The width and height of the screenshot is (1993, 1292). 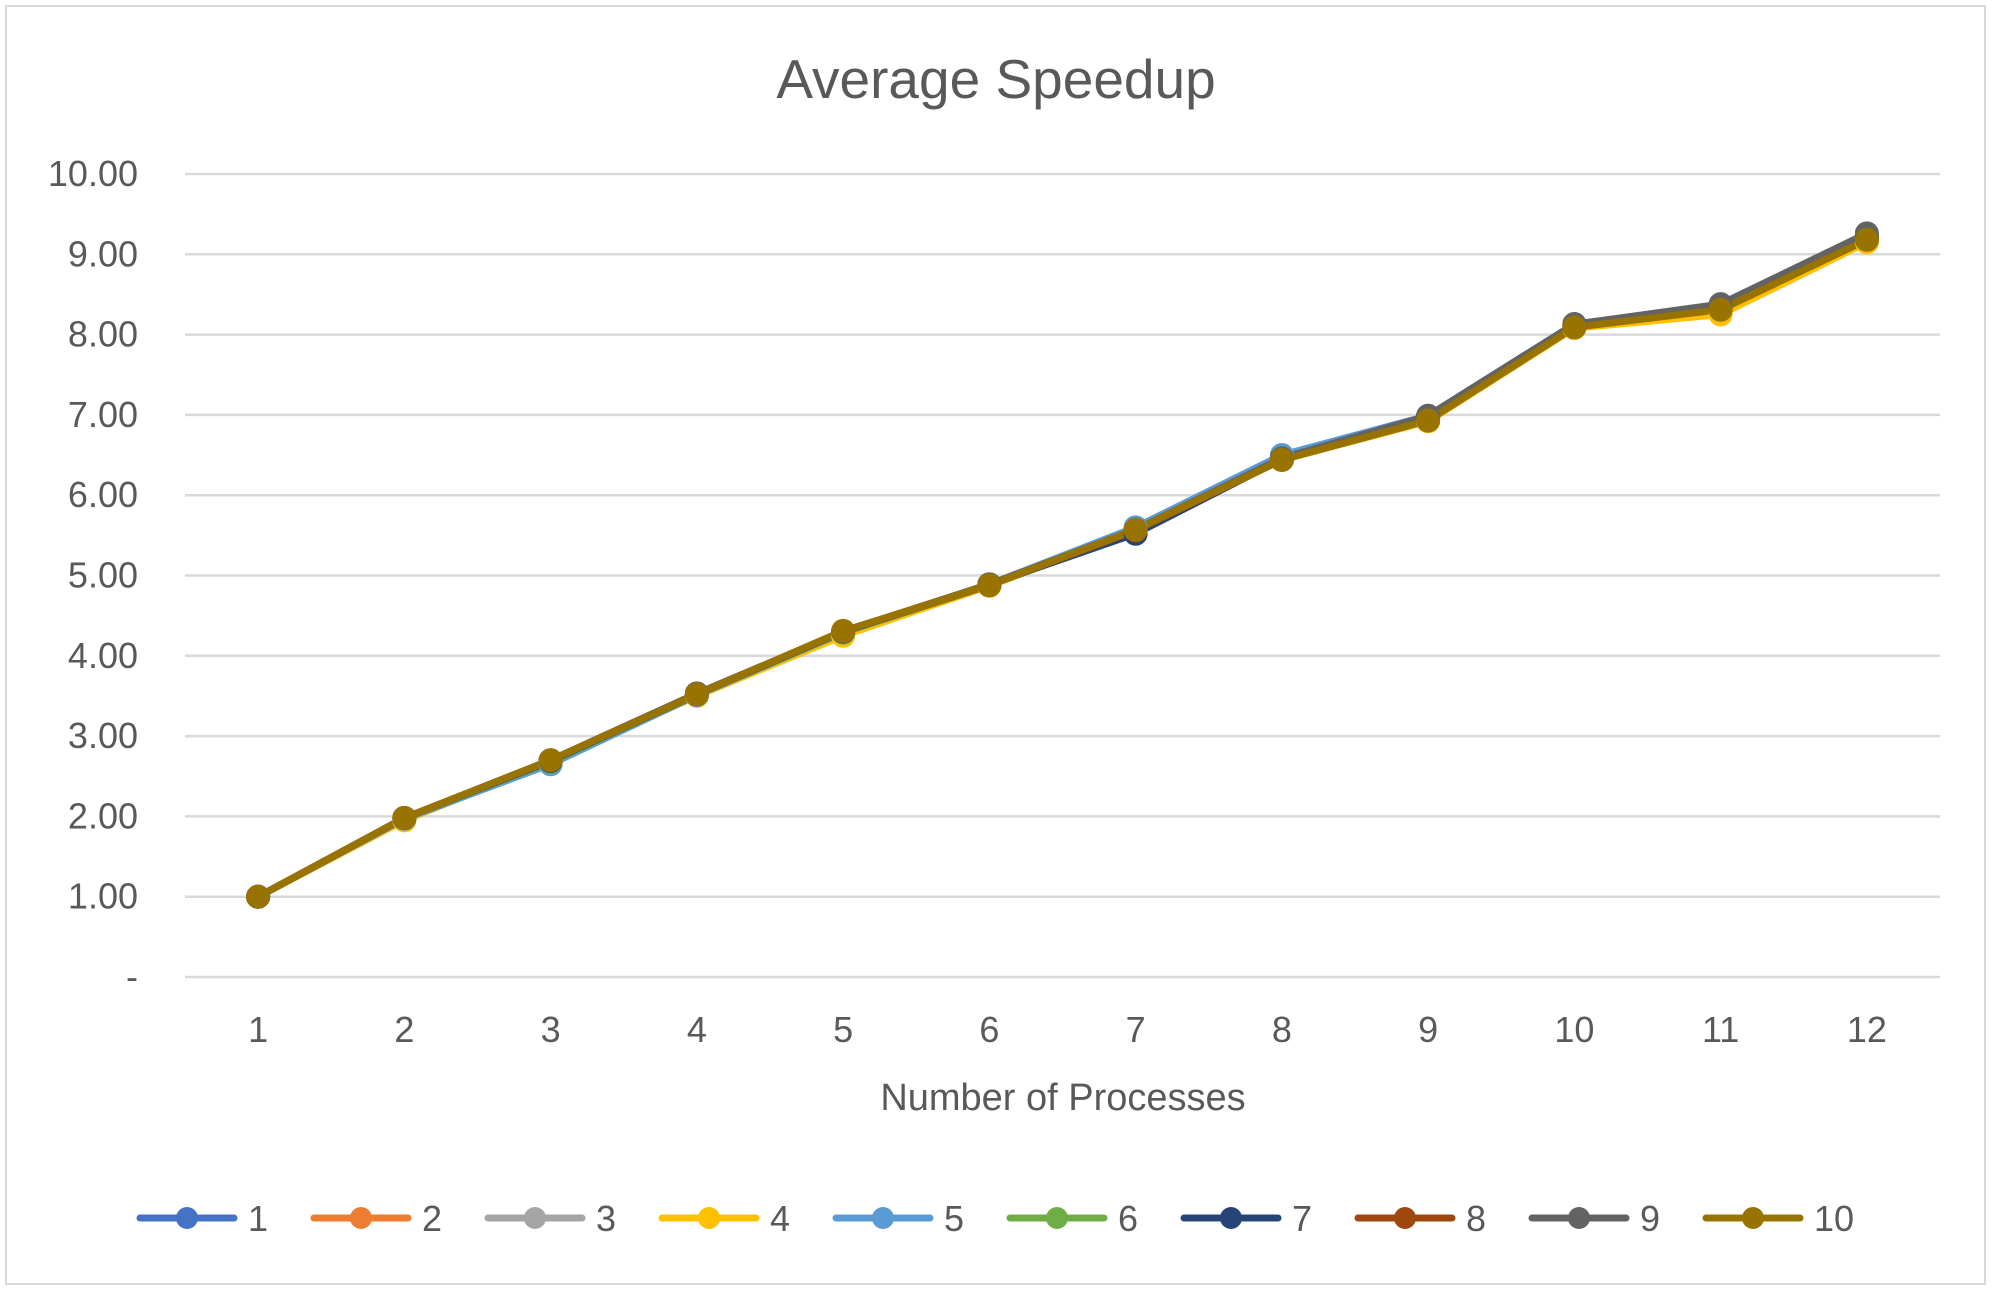 What do you see at coordinates (103, 494) in the screenshot?
I see `y-tick-label: 6.00` at bounding box center [103, 494].